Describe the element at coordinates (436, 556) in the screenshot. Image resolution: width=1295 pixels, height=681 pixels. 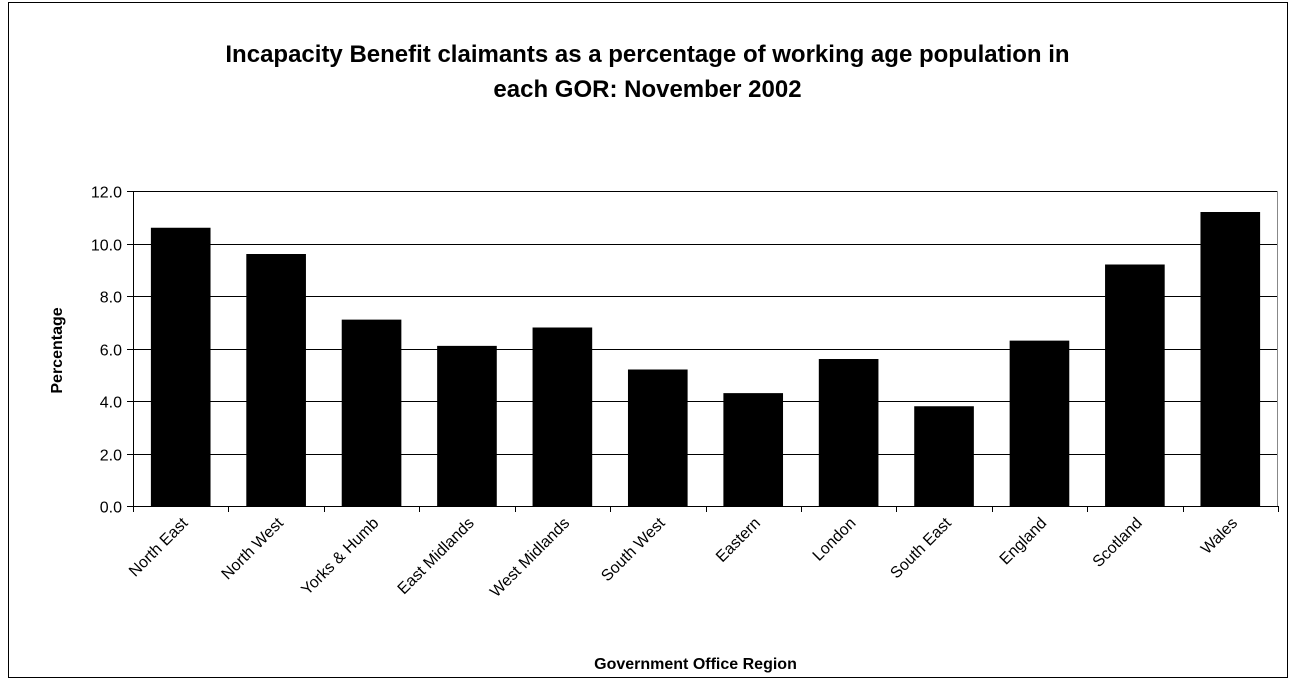
I see `x-tick-label: East Midlands` at that location.